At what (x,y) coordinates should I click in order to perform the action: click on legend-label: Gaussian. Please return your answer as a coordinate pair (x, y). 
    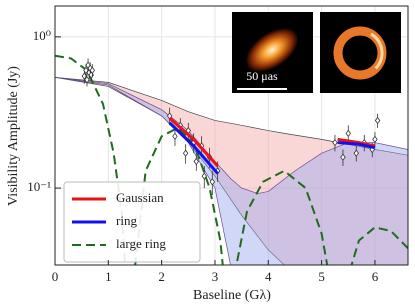
    Looking at the image, I should click on (140, 197).